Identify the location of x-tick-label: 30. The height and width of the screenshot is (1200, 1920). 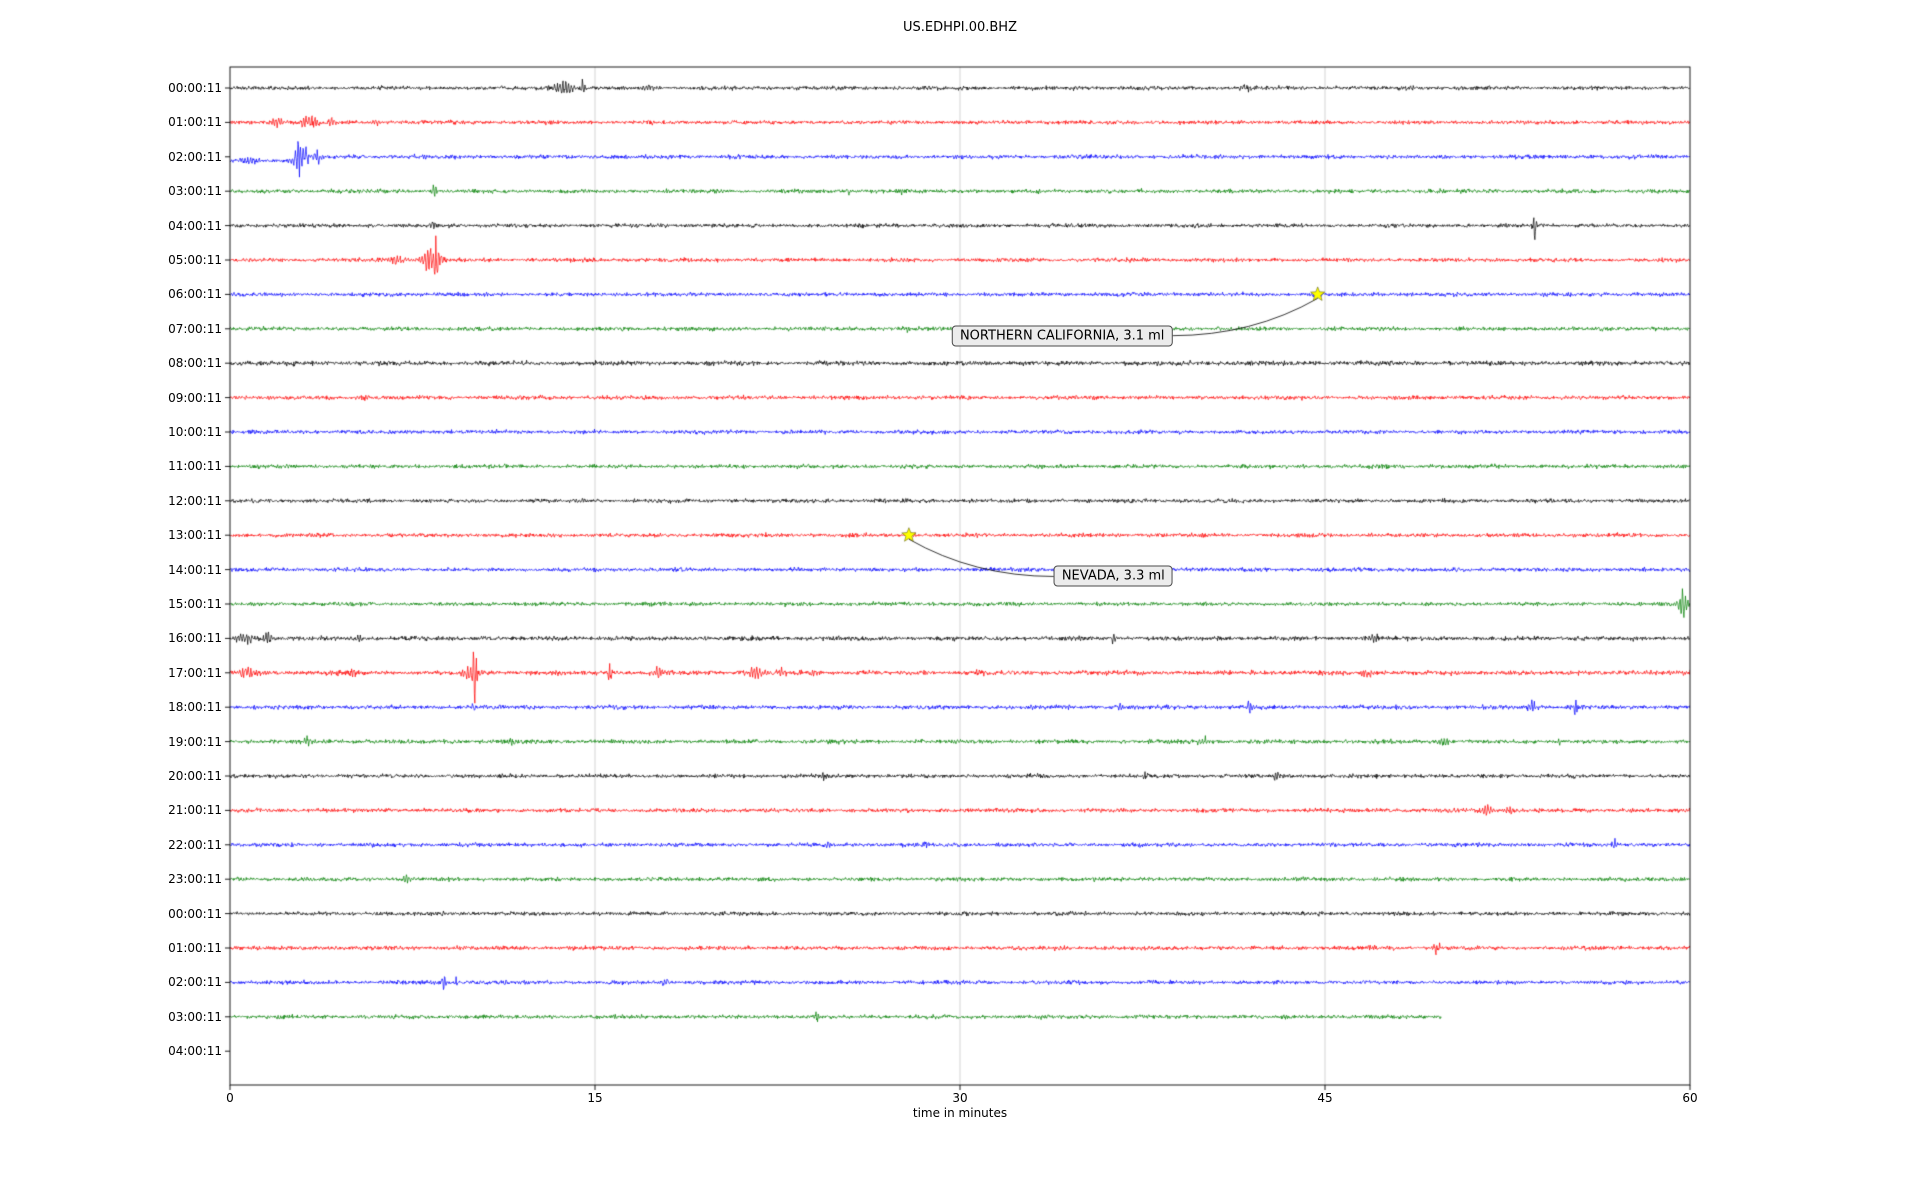
(960, 1098).